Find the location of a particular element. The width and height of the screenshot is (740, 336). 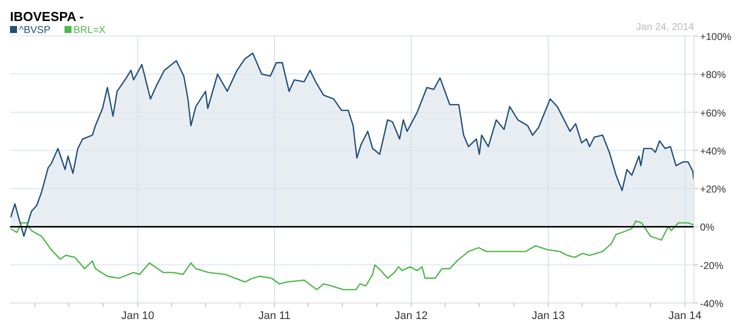

legend-label: ^BVSP is located at coordinates (35, 30).